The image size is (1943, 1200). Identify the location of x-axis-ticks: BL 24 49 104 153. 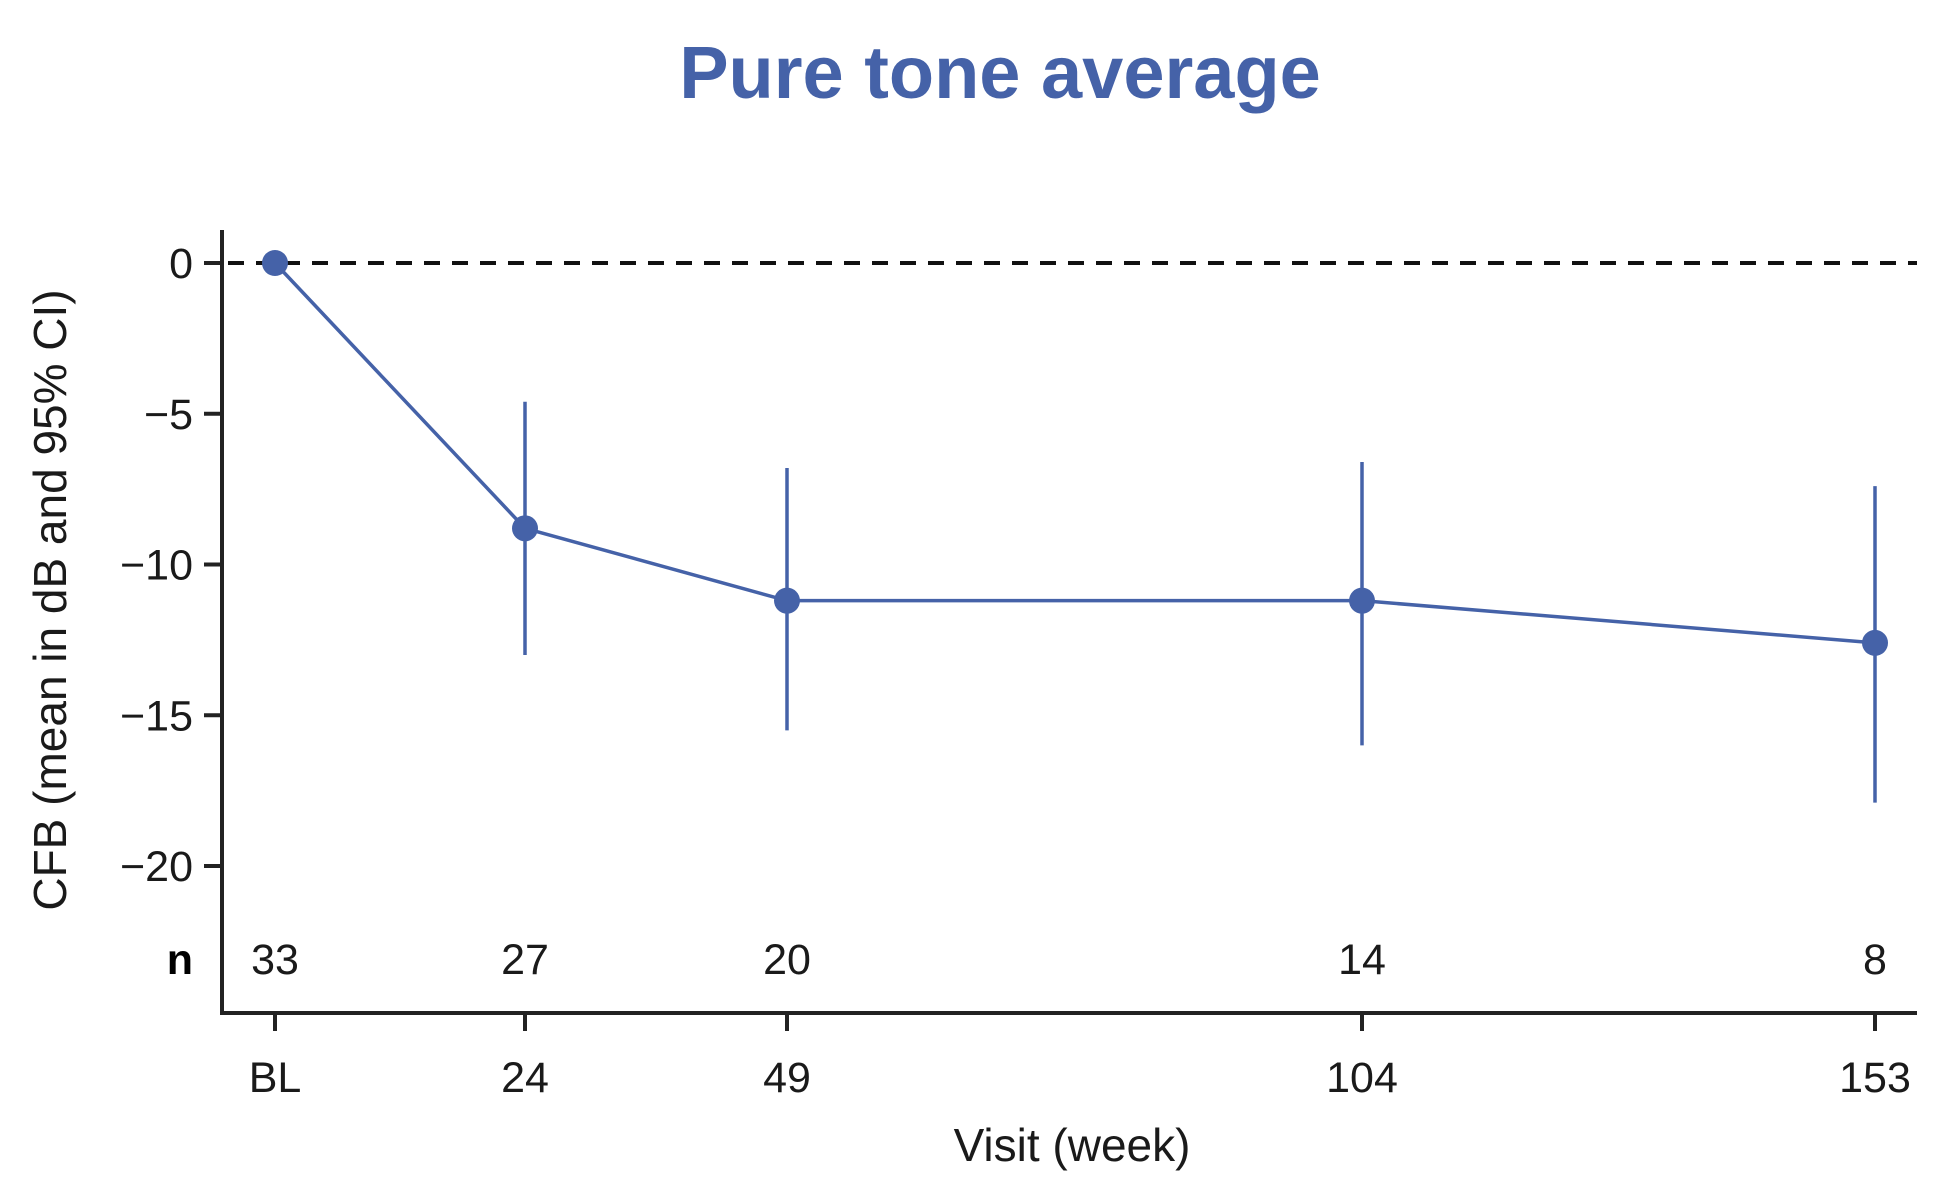
(1080, 1057).